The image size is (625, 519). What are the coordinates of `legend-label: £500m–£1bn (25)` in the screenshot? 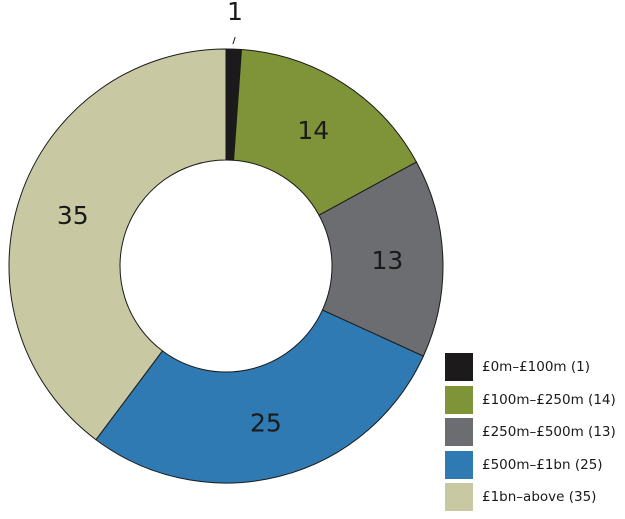 It's located at (542, 464).